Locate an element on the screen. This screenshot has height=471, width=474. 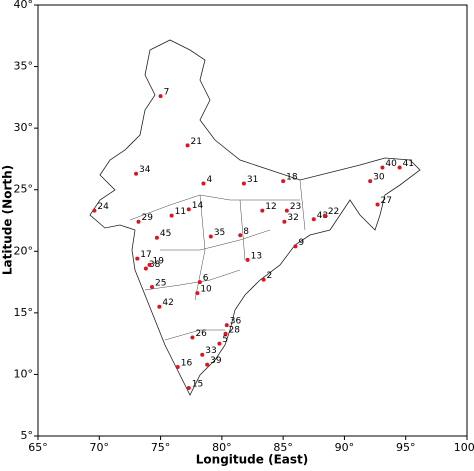
station-label: 41 is located at coordinates (408, 164).